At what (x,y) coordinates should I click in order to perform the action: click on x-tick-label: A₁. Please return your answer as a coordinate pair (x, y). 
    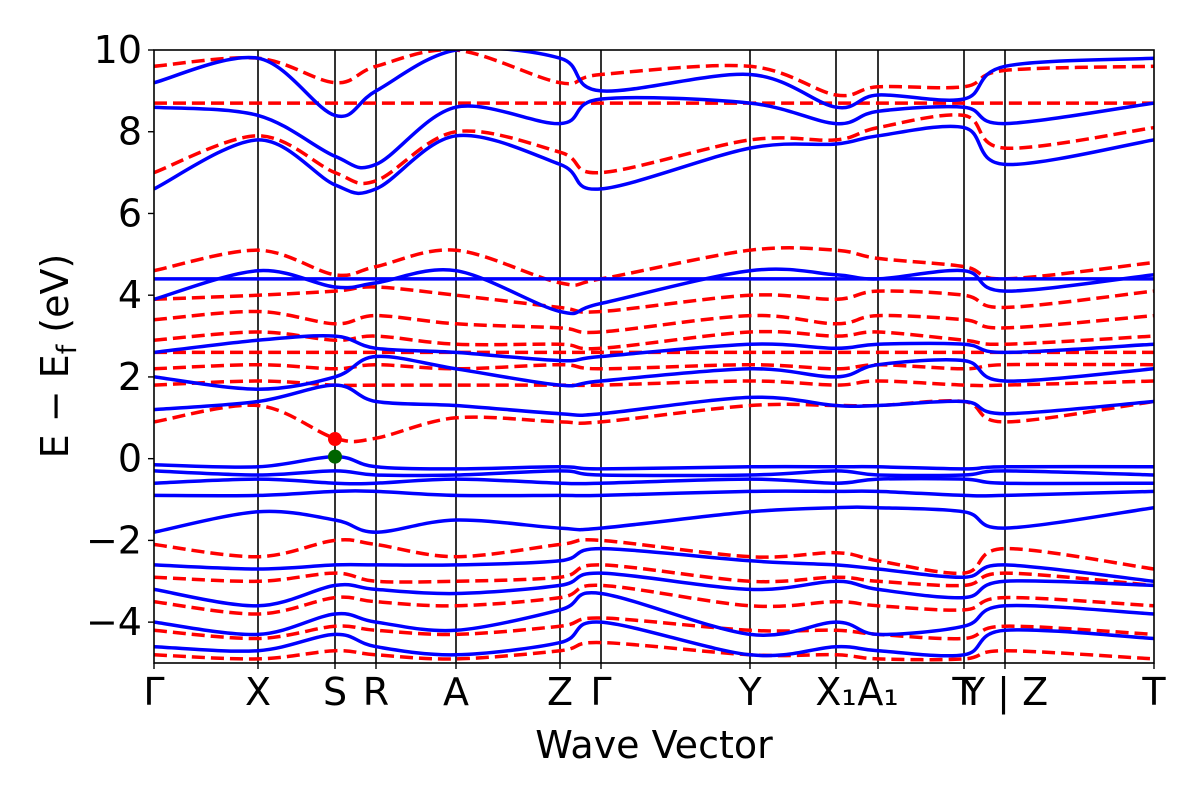
    Looking at the image, I should click on (877, 692).